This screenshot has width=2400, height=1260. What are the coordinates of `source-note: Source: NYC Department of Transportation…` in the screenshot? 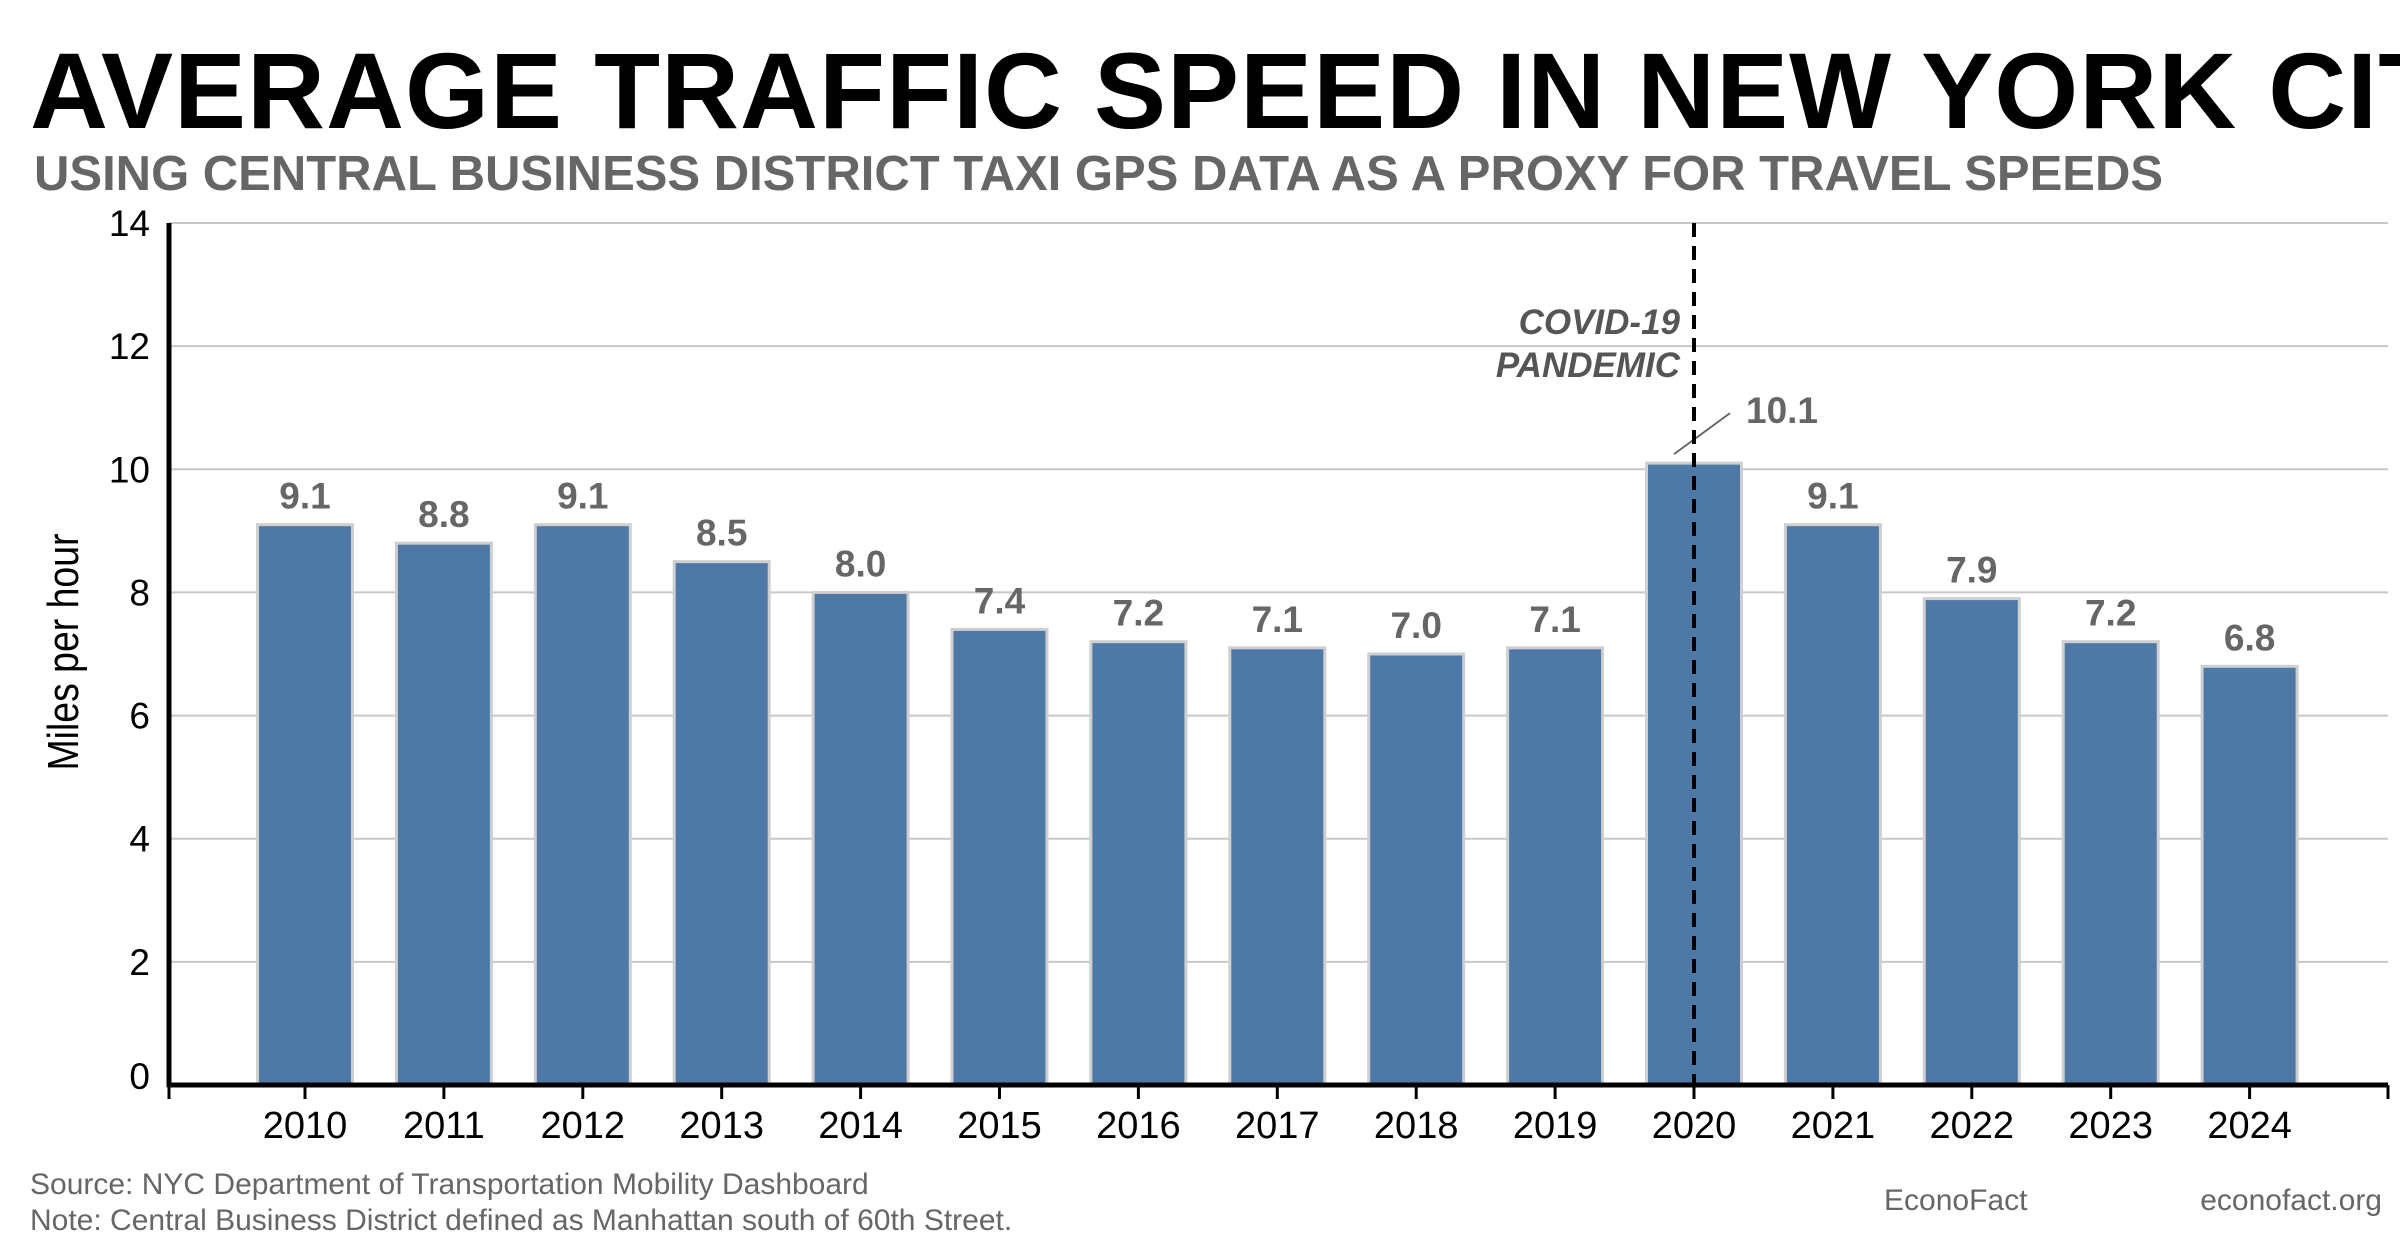 It's located at (449, 1184).